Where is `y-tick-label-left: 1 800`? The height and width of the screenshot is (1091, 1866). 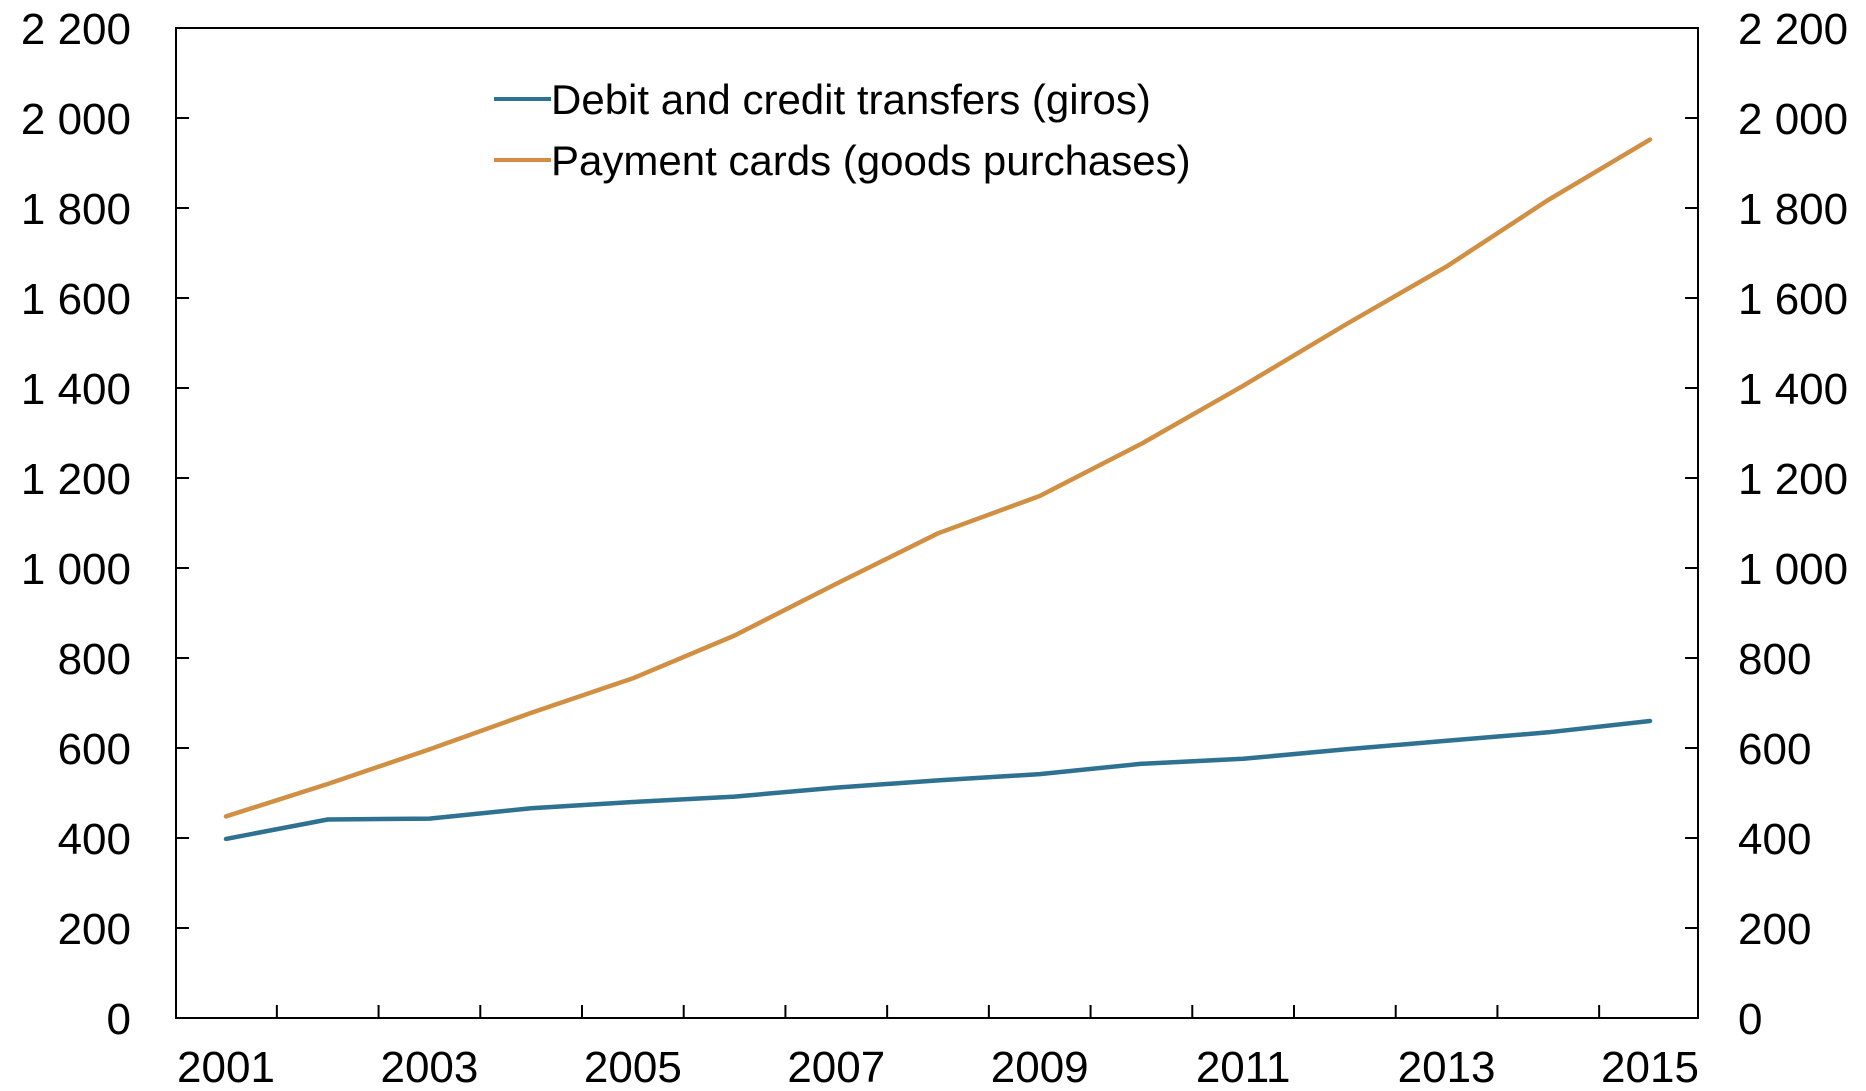 y-tick-label-left: 1 800 is located at coordinates (76, 209).